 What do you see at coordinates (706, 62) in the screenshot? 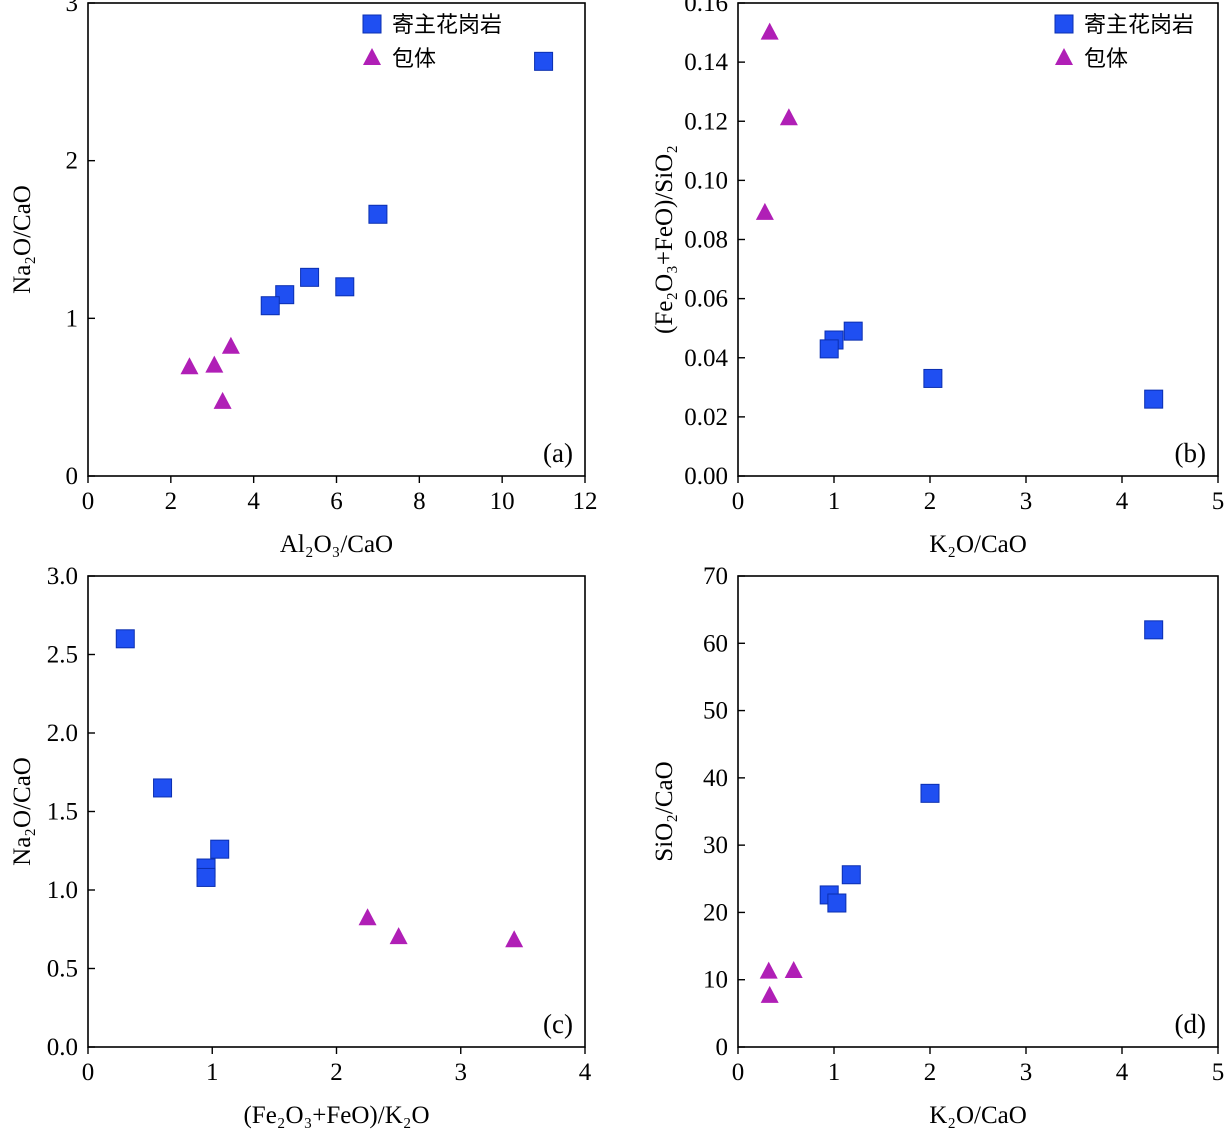
I see `y-tick-label: 0.14` at bounding box center [706, 62].